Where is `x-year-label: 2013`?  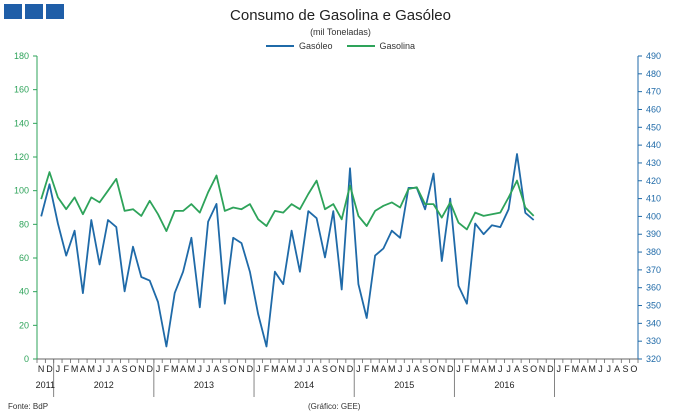
x-year-label: 2013 is located at coordinates (204, 385).